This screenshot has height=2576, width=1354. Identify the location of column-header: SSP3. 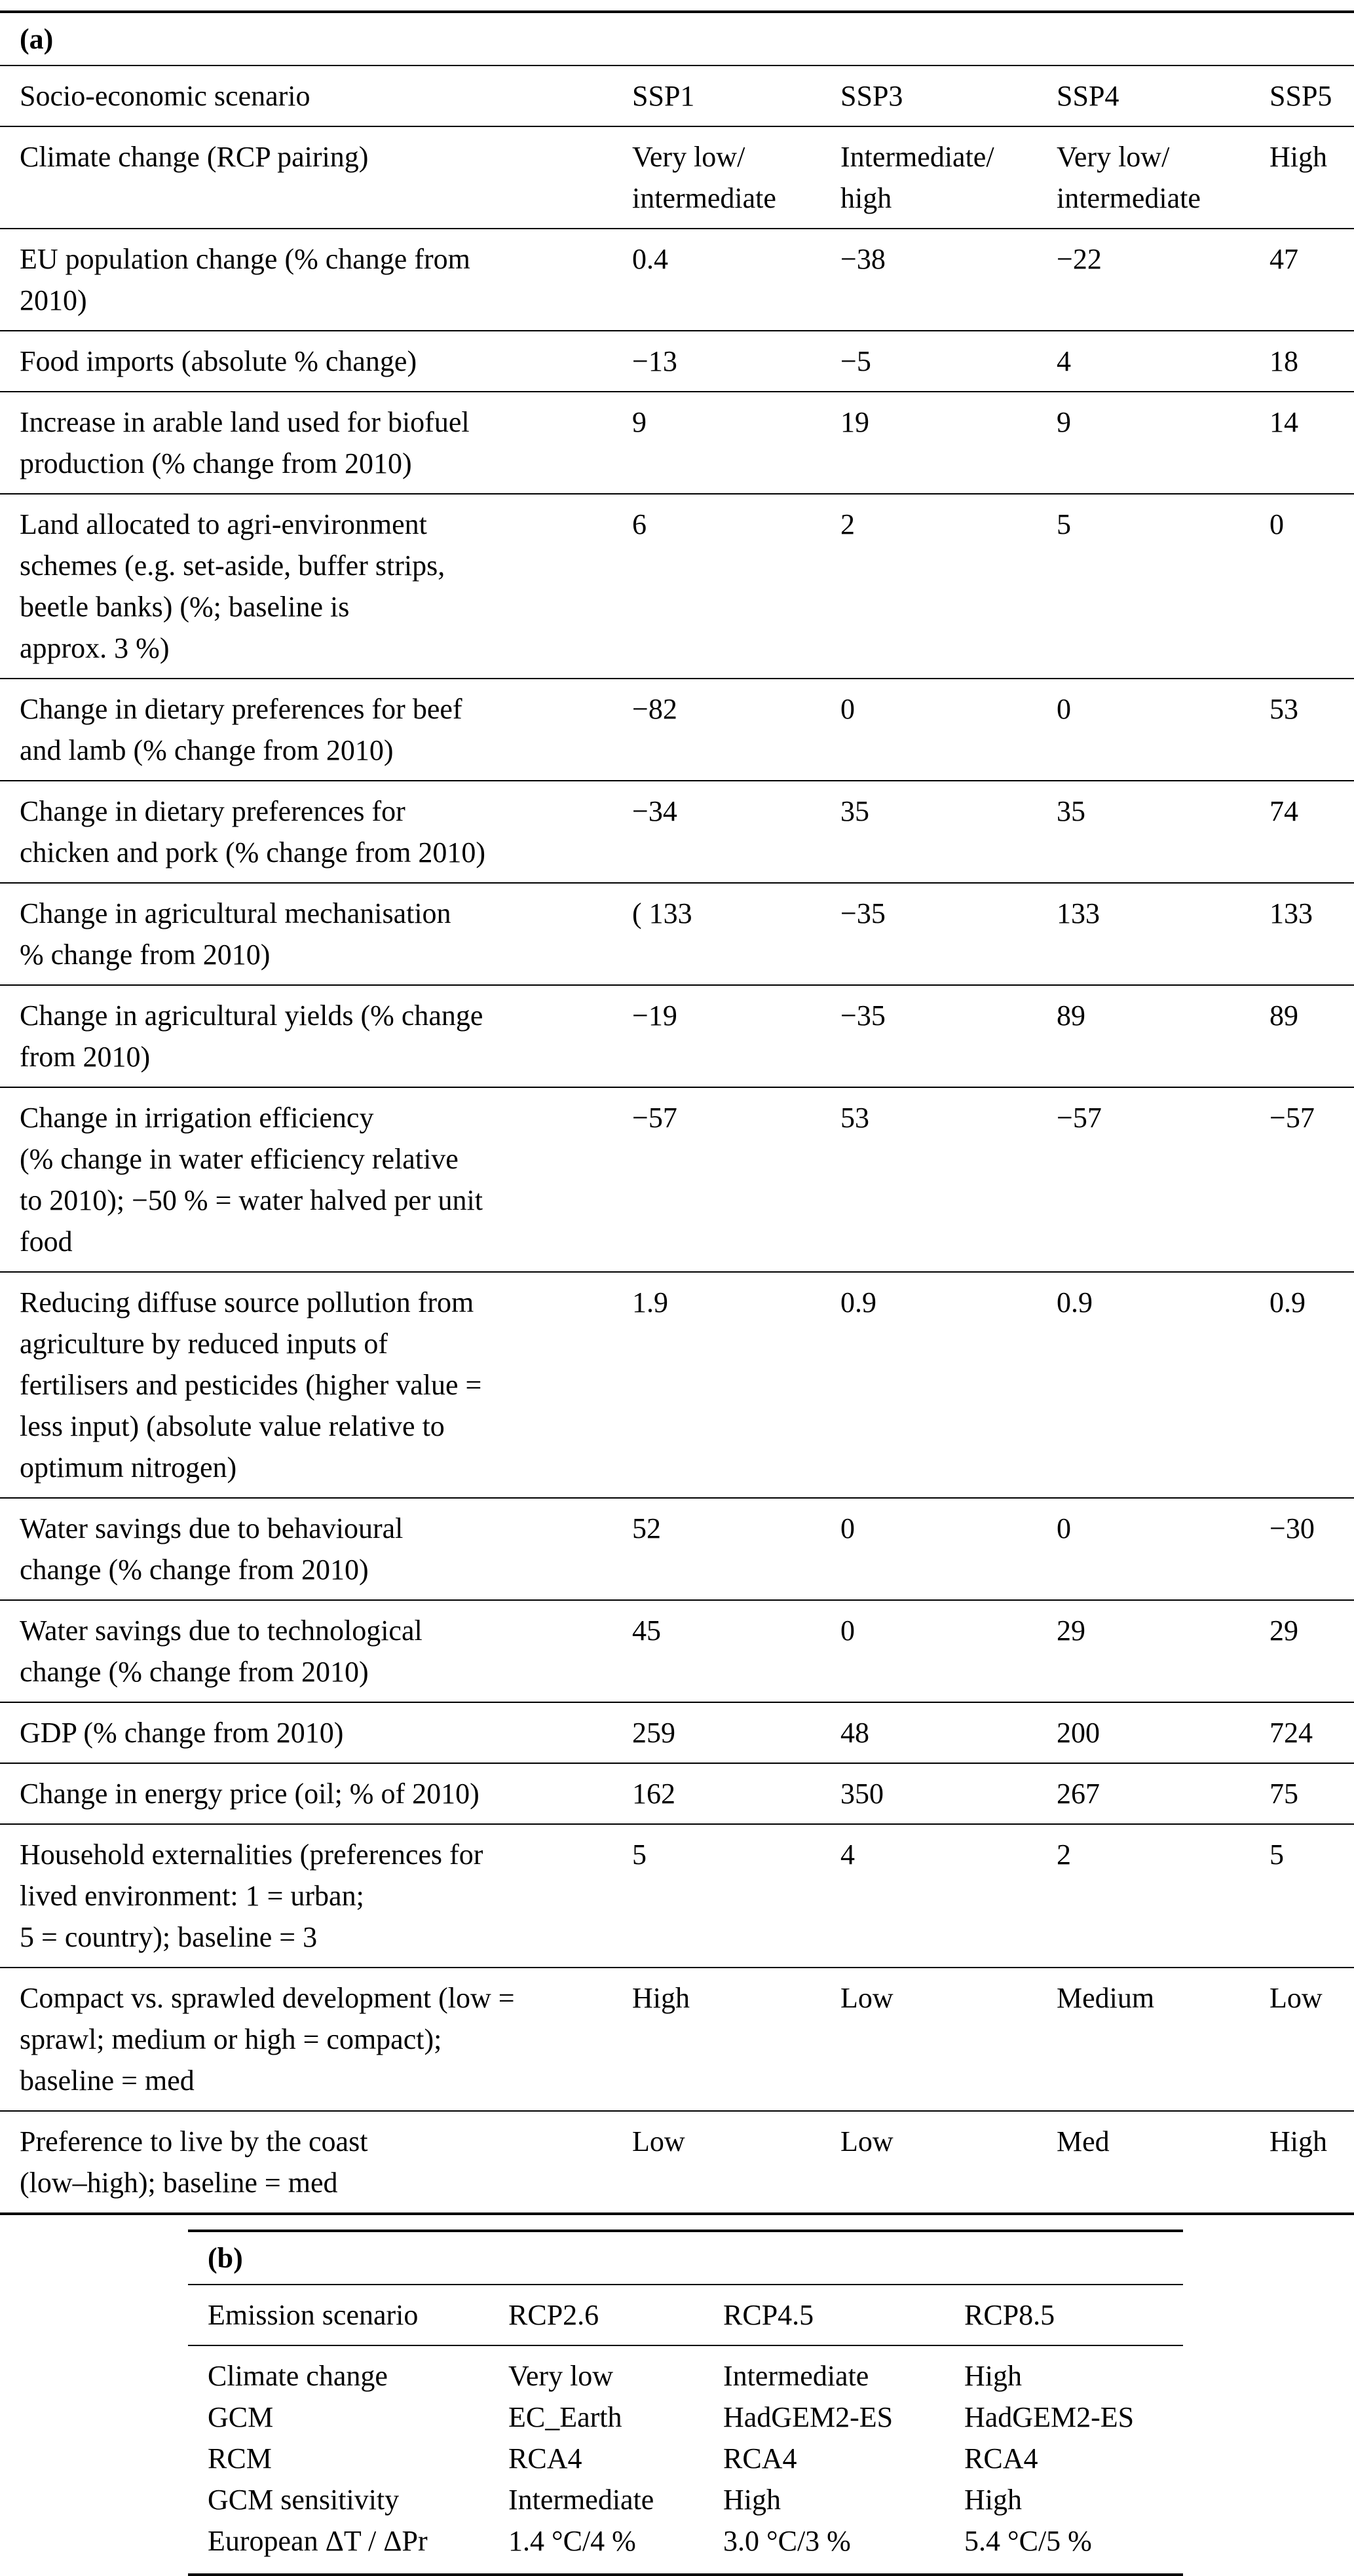
(872, 96).